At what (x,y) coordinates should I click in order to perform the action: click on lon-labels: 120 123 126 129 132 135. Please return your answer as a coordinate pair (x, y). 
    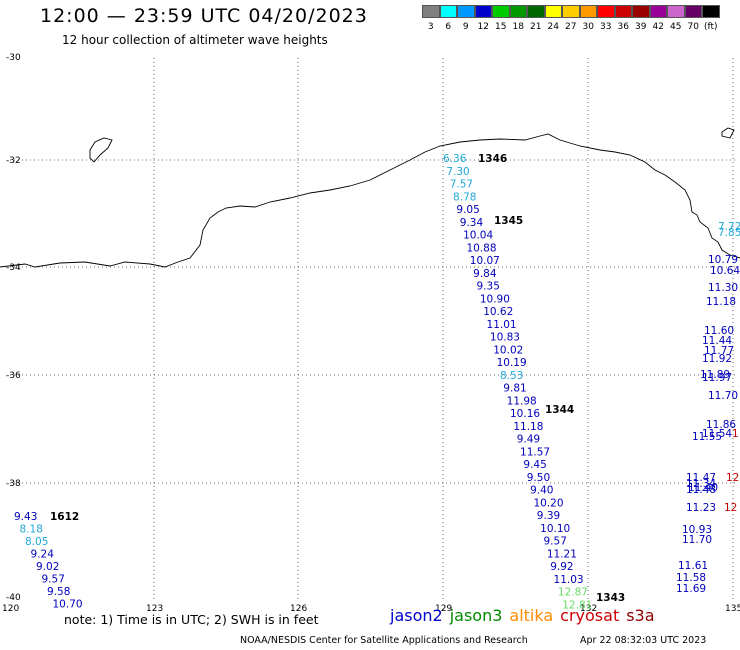
    Looking at the image, I should click on (371, 609).